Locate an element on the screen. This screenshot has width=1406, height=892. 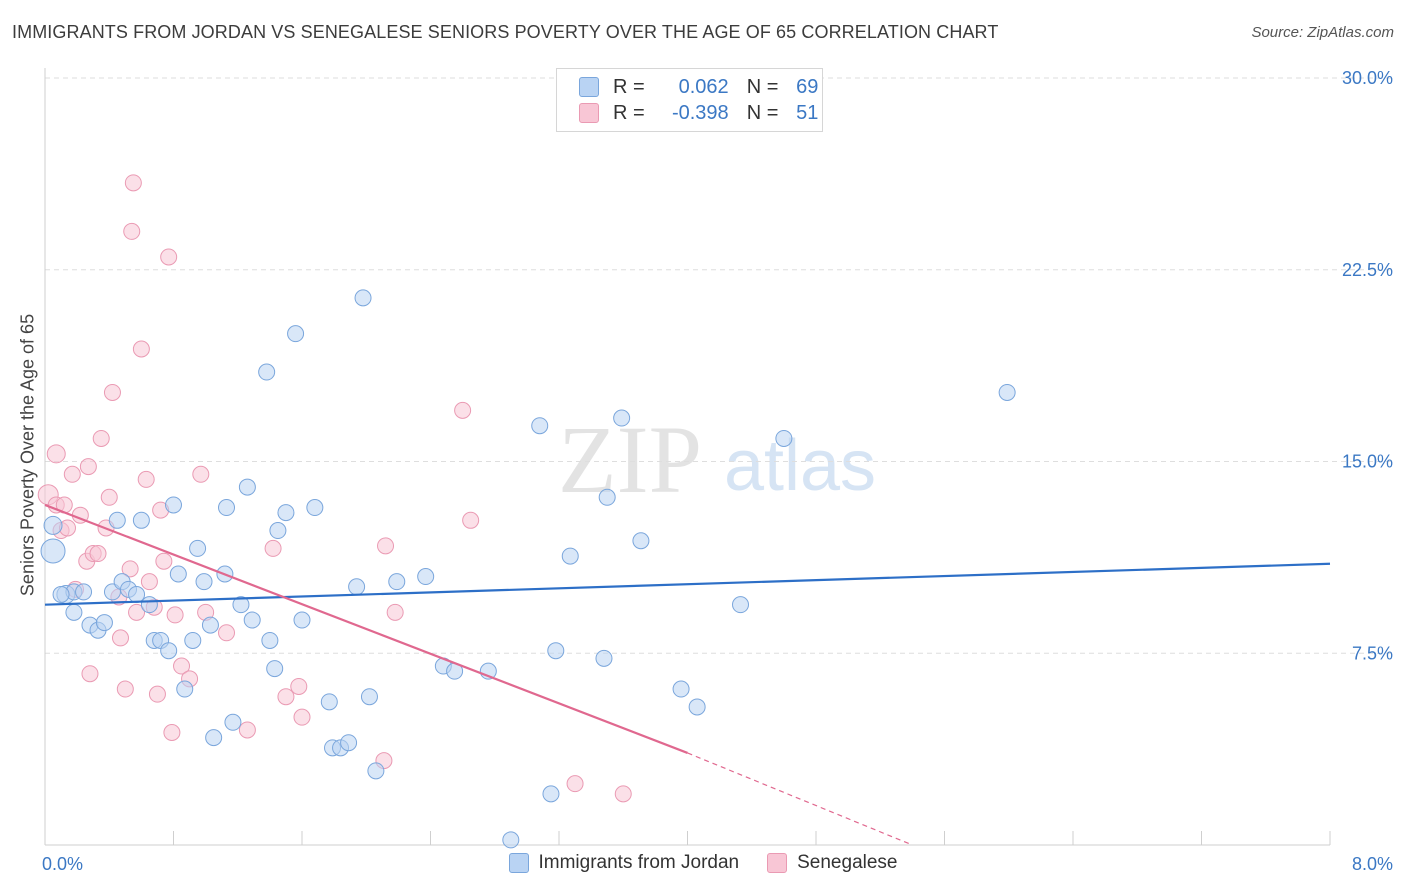
legend-row-senegal: R = -0.398 N = 51 is located at coordinates (698, 113).